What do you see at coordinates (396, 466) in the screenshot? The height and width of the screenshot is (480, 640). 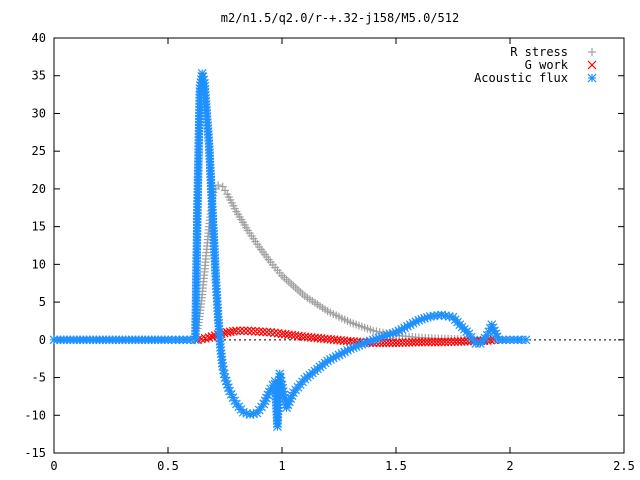 I see `x-tick-label: 1.5` at bounding box center [396, 466].